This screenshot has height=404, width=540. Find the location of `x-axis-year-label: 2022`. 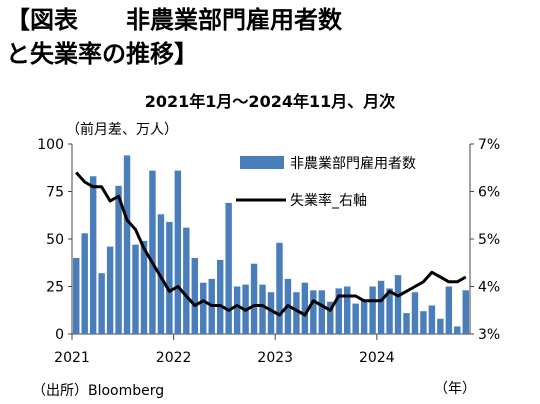

x-axis-year-label: 2022 is located at coordinates (174, 358).